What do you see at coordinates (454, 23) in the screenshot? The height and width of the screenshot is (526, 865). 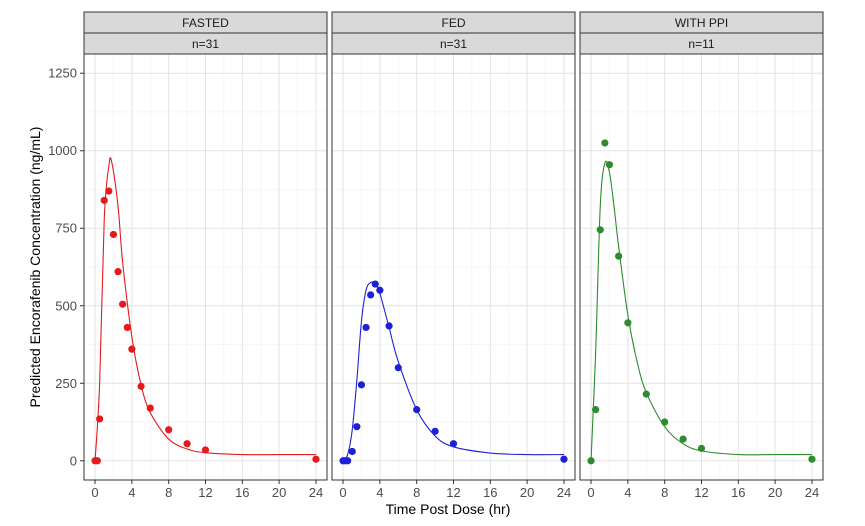 I see `strip-label-condition: FED` at bounding box center [454, 23].